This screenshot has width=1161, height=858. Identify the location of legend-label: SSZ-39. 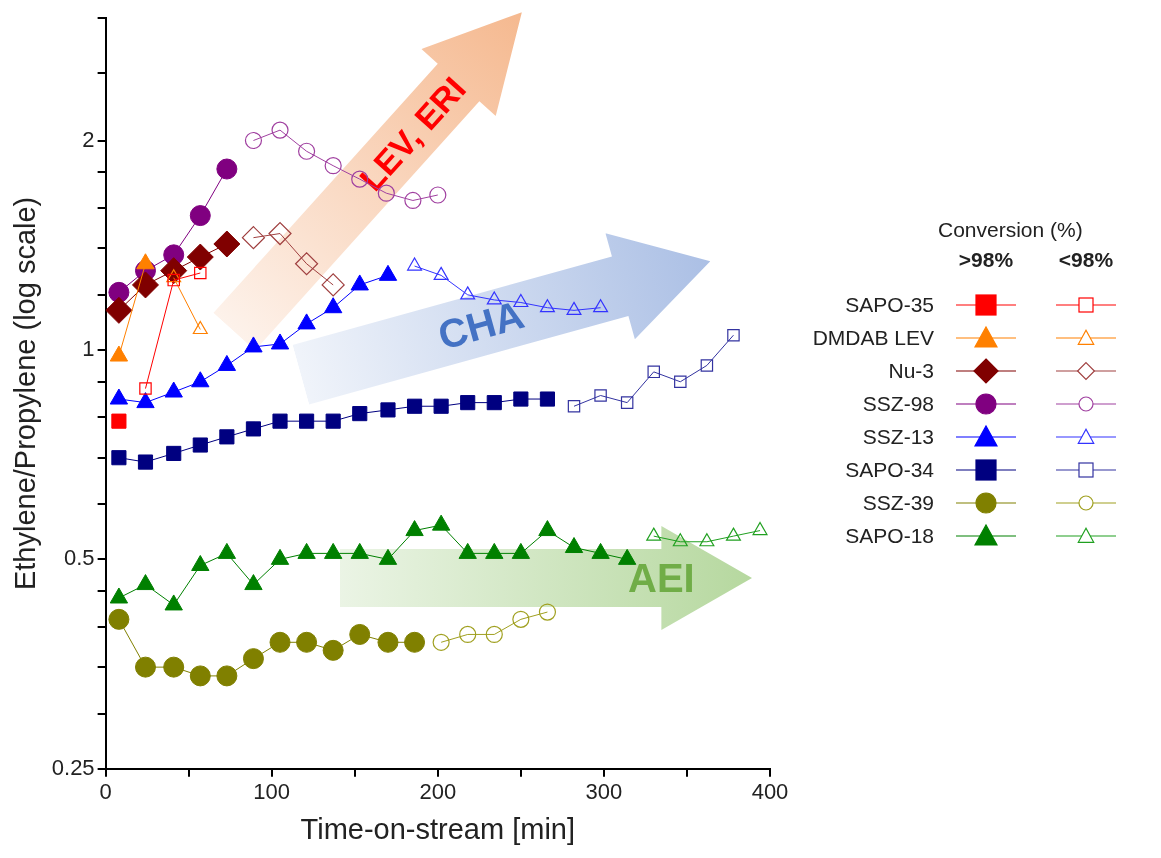
(898, 503).